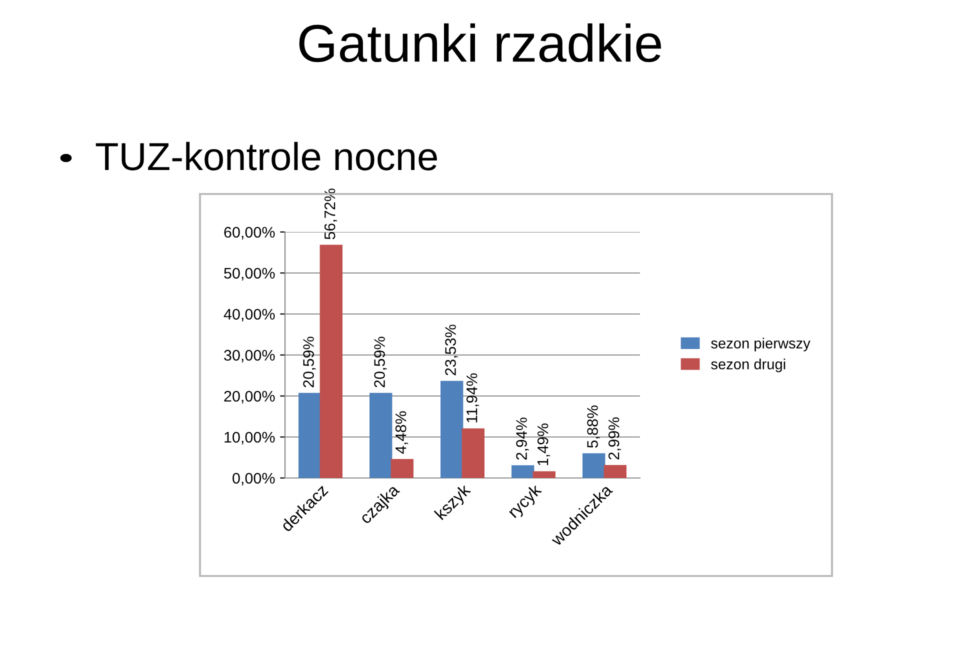 The height and width of the screenshot is (666, 960). Describe the element at coordinates (249, 315) in the screenshot. I see `y-tick-label: 40,00%` at that location.